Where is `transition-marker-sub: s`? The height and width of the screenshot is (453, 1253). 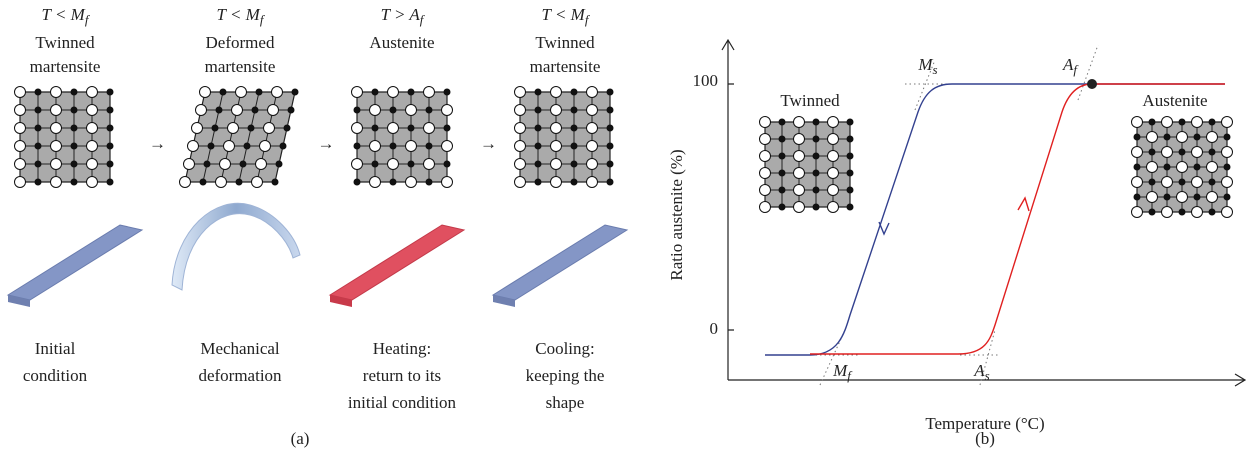
transition-marker-sub: s is located at coordinates (935, 69).